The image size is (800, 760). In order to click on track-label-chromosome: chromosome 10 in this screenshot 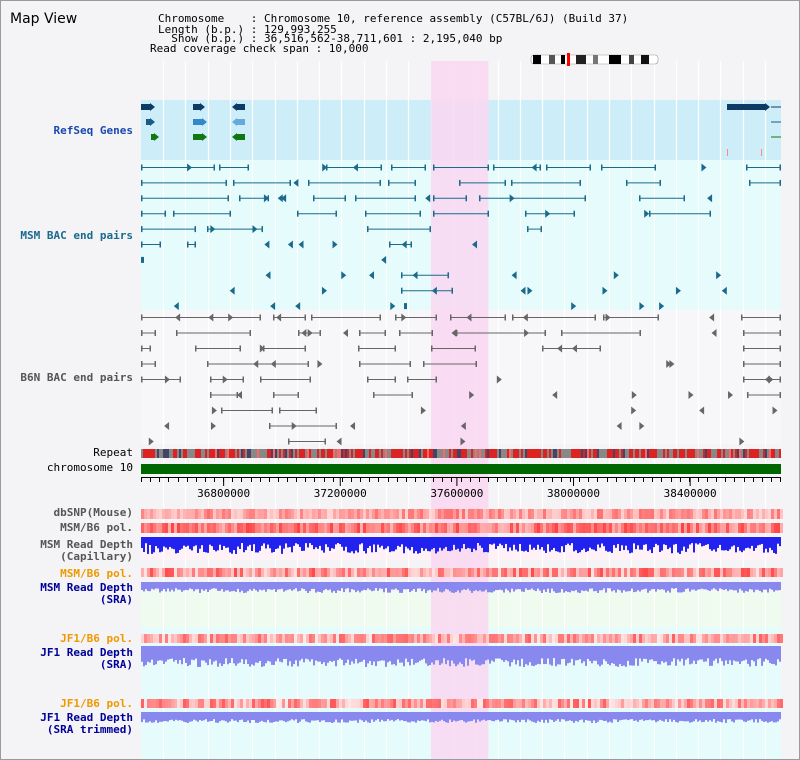, I will do `click(89, 467)`.